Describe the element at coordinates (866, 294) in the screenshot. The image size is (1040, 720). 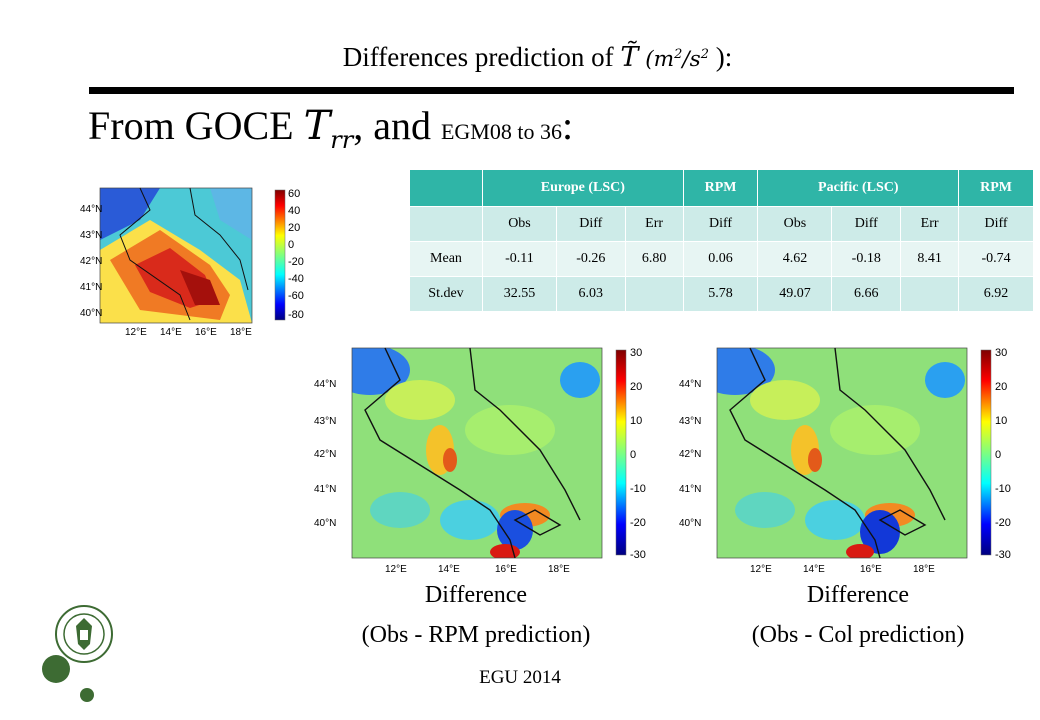
I see `table-cell: 6.66` at that location.